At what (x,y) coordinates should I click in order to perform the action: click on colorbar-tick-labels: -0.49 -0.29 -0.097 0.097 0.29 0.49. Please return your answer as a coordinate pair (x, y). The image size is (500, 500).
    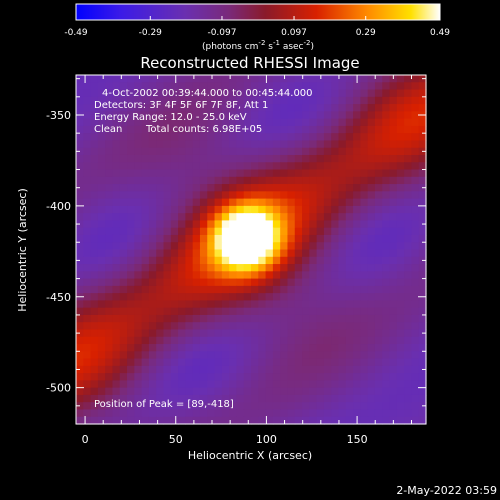
    Looking at the image, I should click on (257, 33).